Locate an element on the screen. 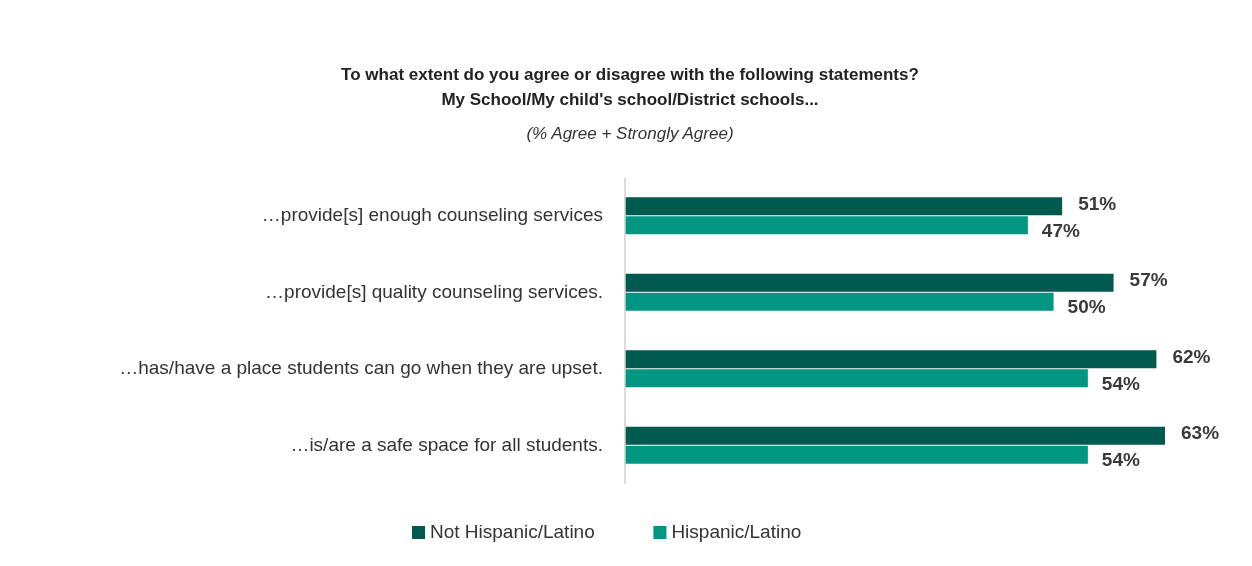 Image resolution: width=1252 pixels, height=566 pixels. data-label: 62% is located at coordinates (1191, 356).